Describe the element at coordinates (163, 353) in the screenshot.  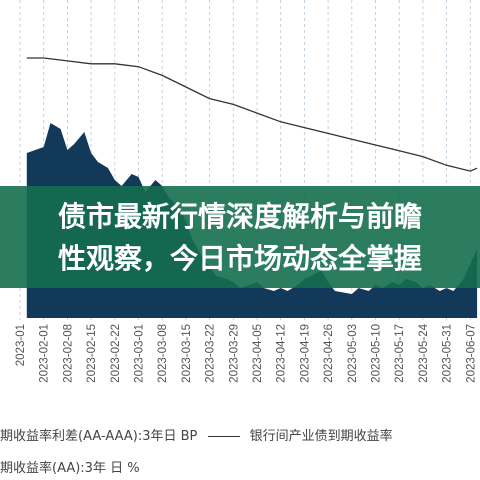
I see `x-tick-label: 2023-03-08` at that location.